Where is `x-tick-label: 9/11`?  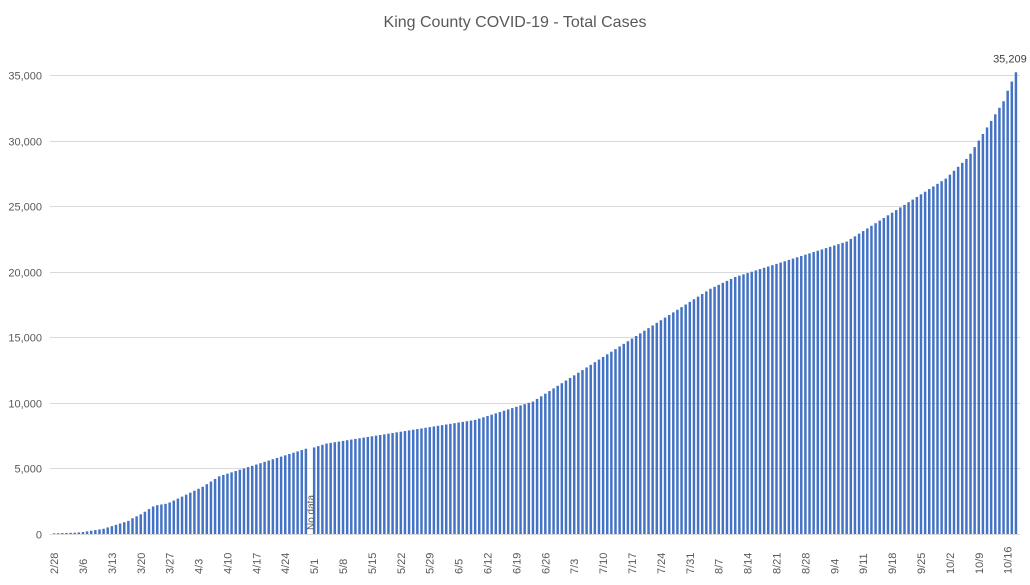 x-tick-label: 9/11 is located at coordinates (864, 563).